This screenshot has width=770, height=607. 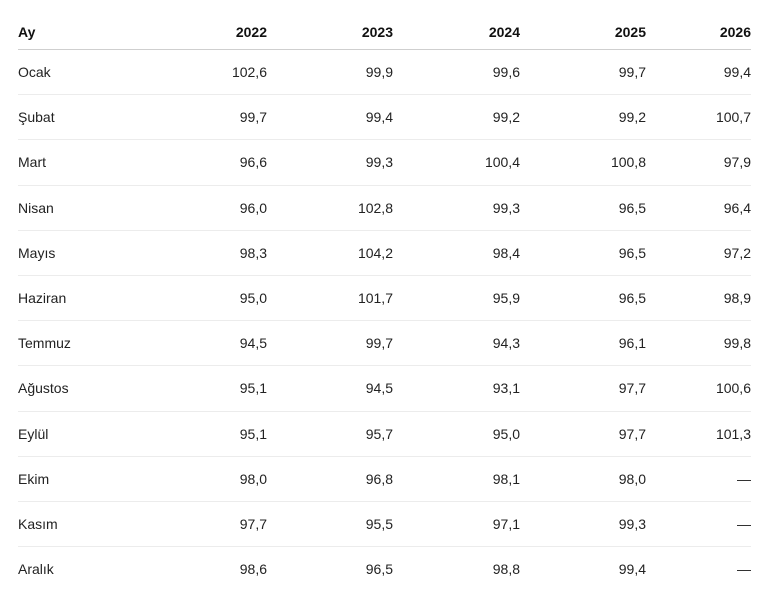 What do you see at coordinates (456, 253) in the screenshot?
I see `value-cell: 98,4` at bounding box center [456, 253].